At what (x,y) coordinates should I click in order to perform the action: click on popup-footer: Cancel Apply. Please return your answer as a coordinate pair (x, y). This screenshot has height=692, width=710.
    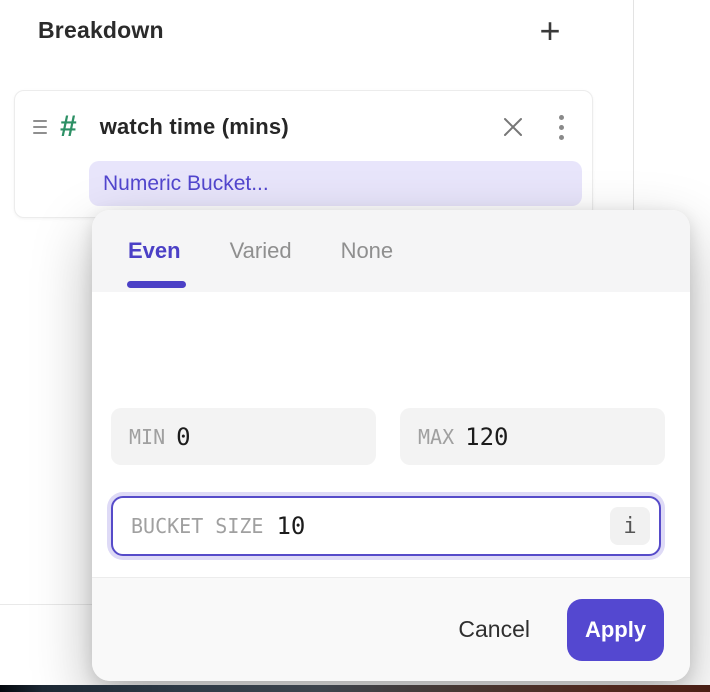
    Looking at the image, I should click on (391, 629).